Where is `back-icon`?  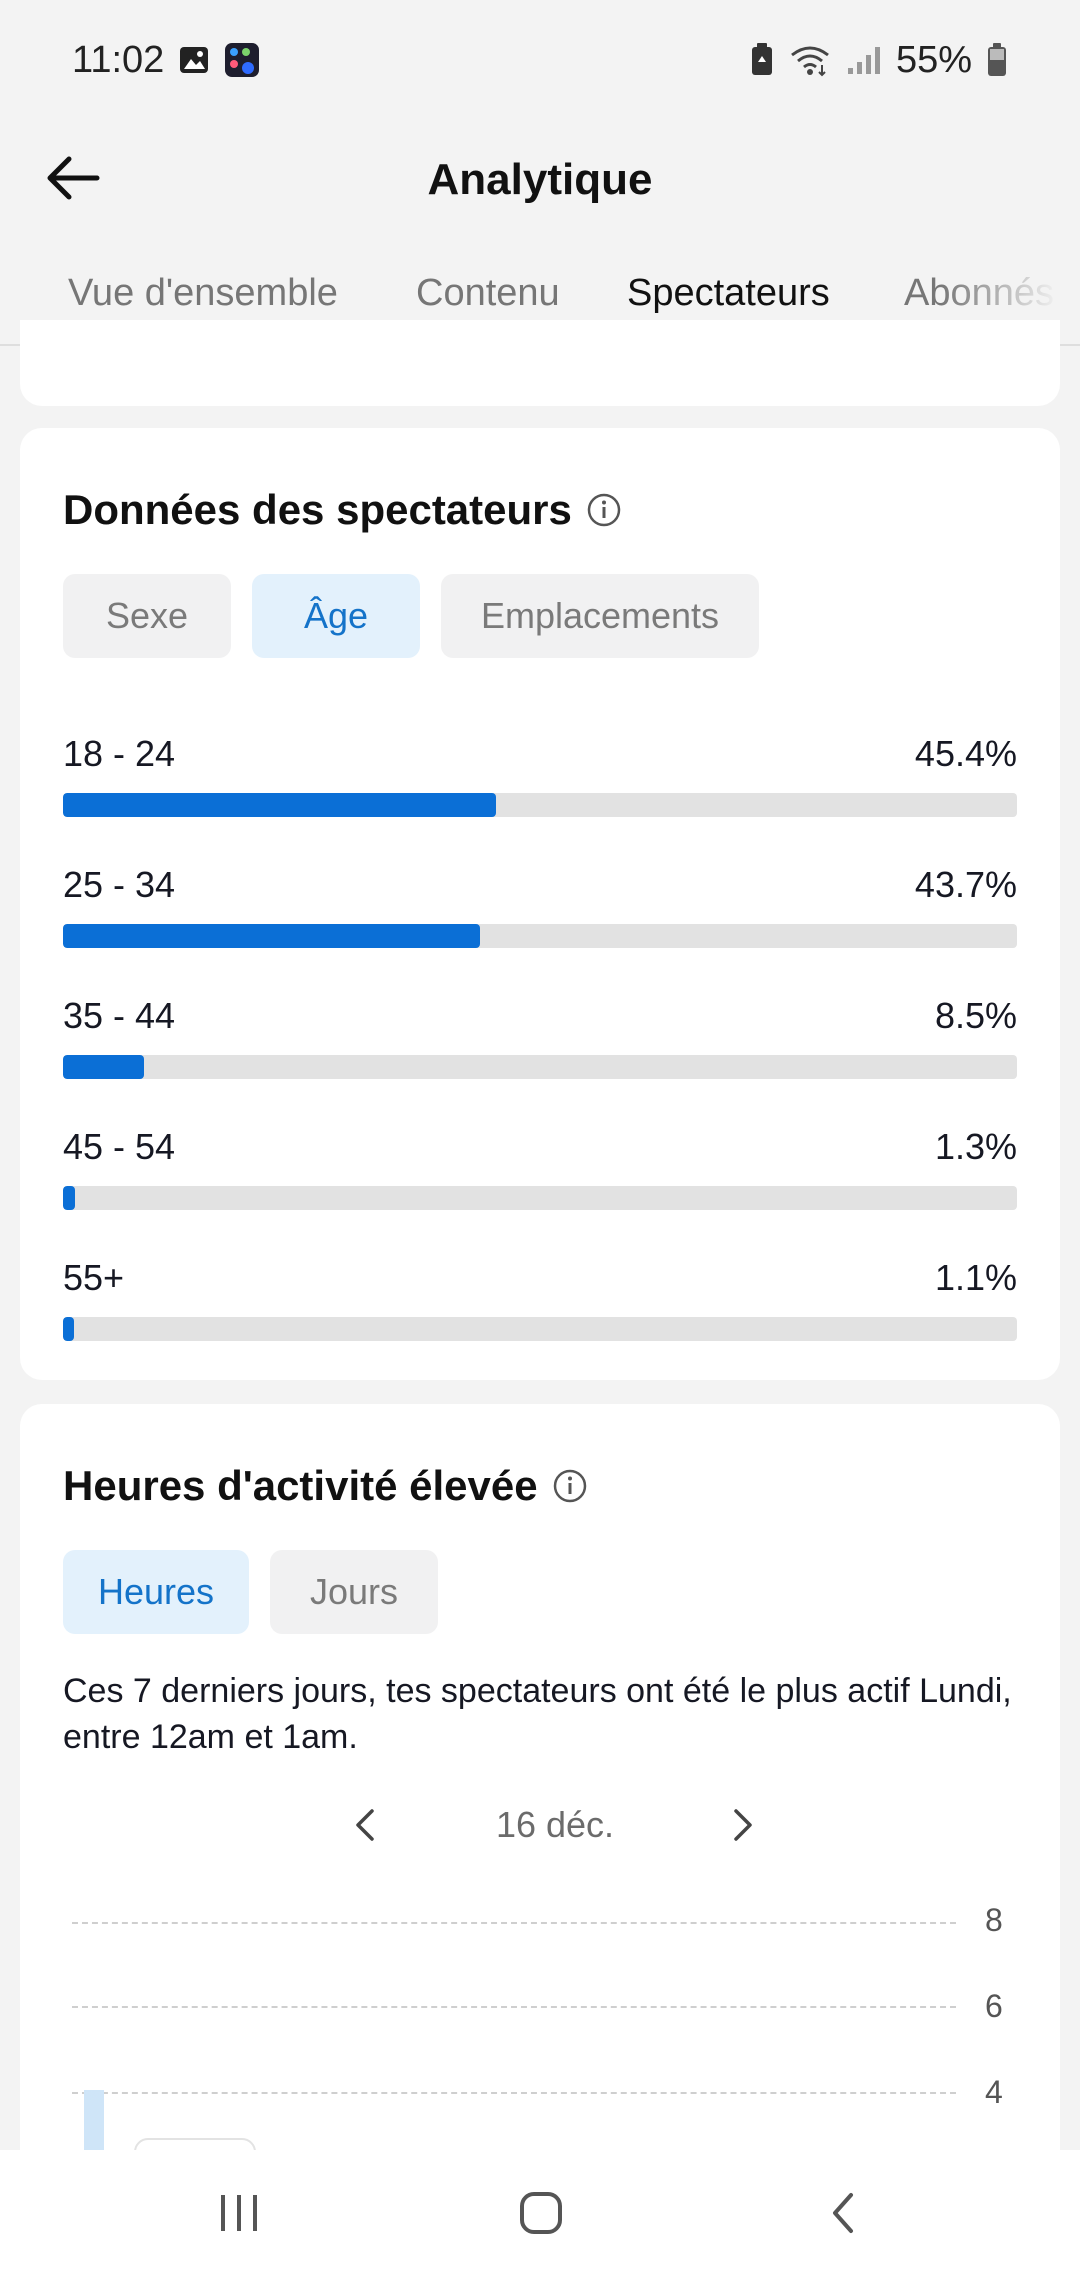 back-icon is located at coordinates (843, 2215).